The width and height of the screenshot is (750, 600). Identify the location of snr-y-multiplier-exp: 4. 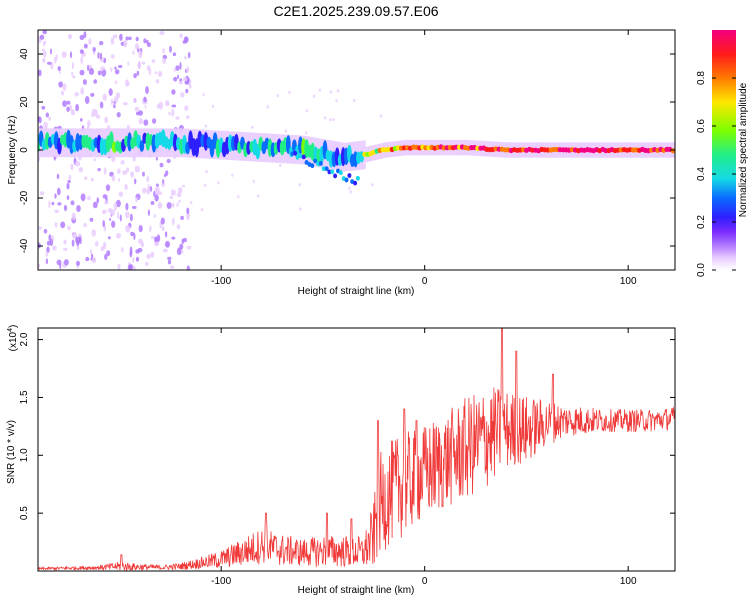
(10, 330).